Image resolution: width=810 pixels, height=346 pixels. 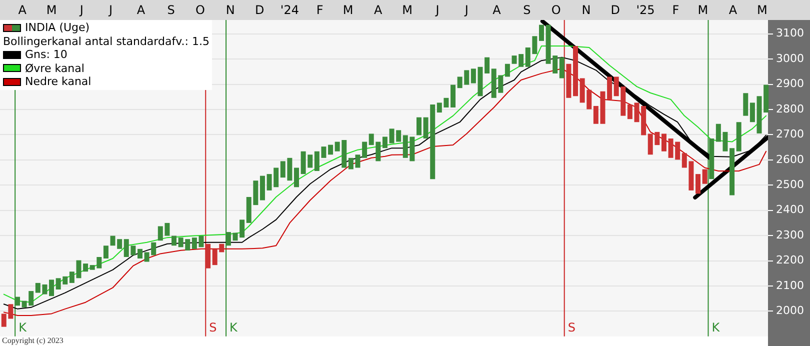 What do you see at coordinates (645, 9) in the screenshot?
I see `x-tick-label: '25` at bounding box center [645, 9].